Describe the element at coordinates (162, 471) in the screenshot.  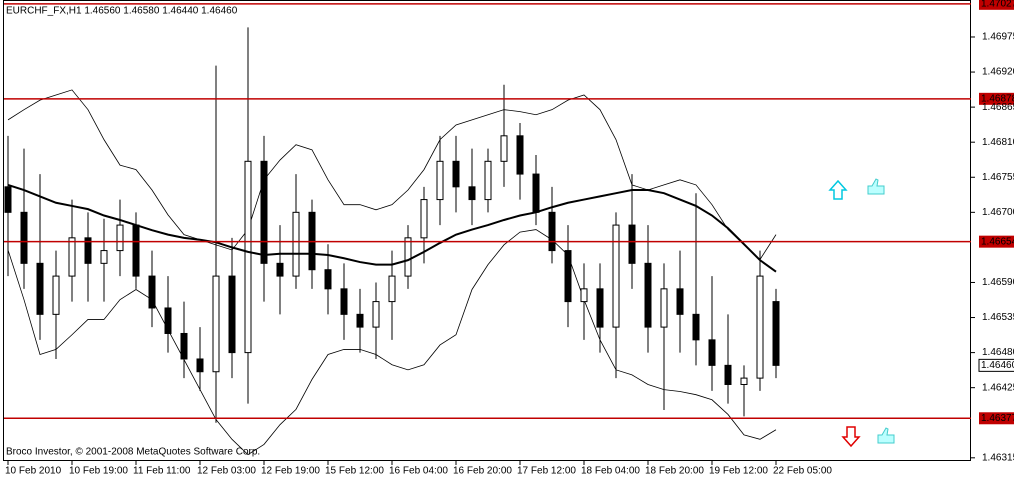
I see `x-tick-label: 11 Feb 11:00` at that location.